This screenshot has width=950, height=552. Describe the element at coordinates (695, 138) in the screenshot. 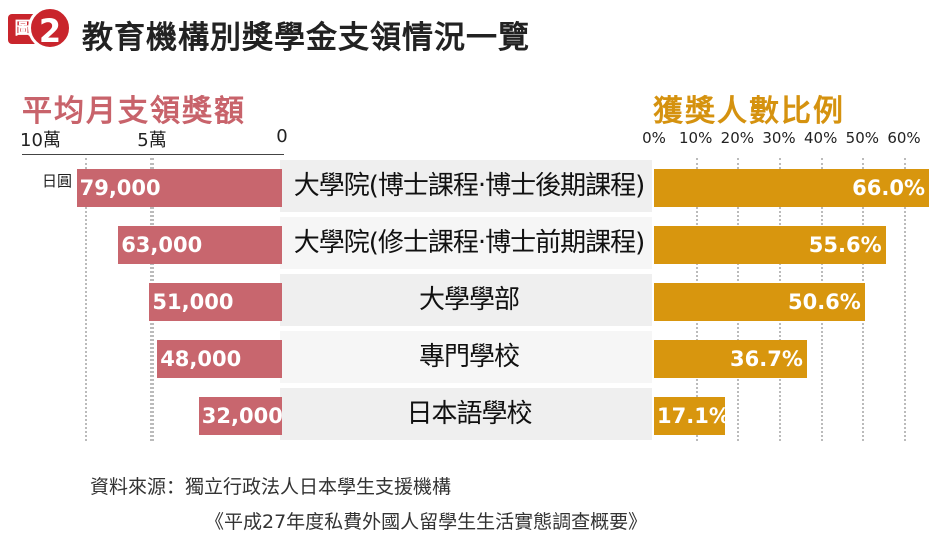

I see `right-axis-tick: 10%` at that location.